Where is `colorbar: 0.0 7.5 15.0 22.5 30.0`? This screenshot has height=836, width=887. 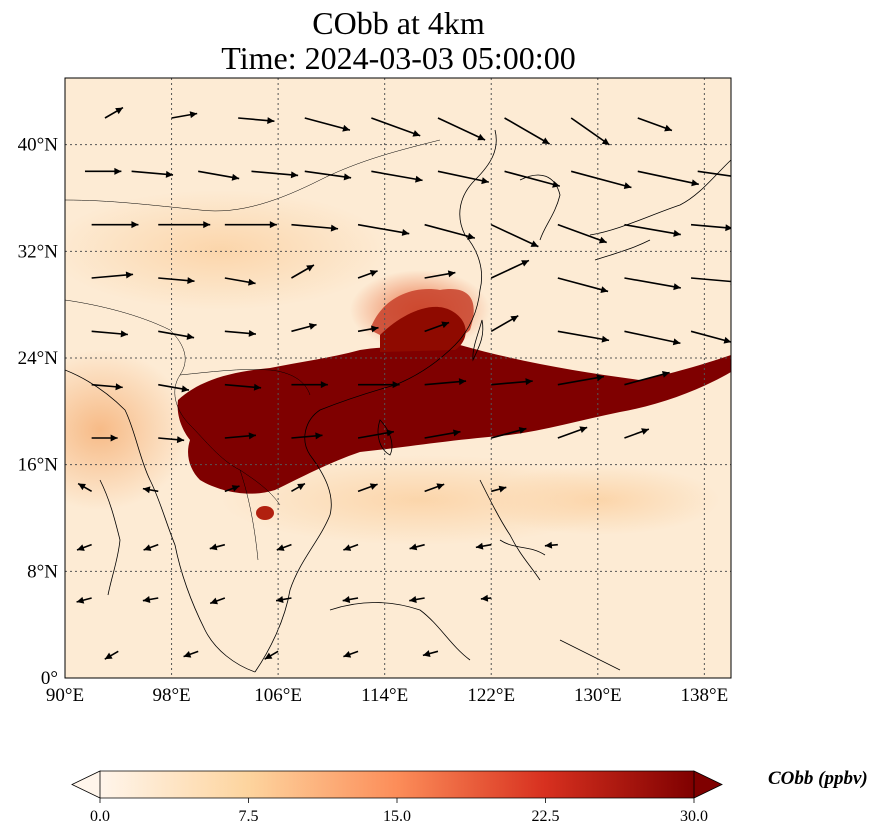
colorbar: 0.0 7.5 15.0 22.5 30.0 is located at coordinates (397, 797).